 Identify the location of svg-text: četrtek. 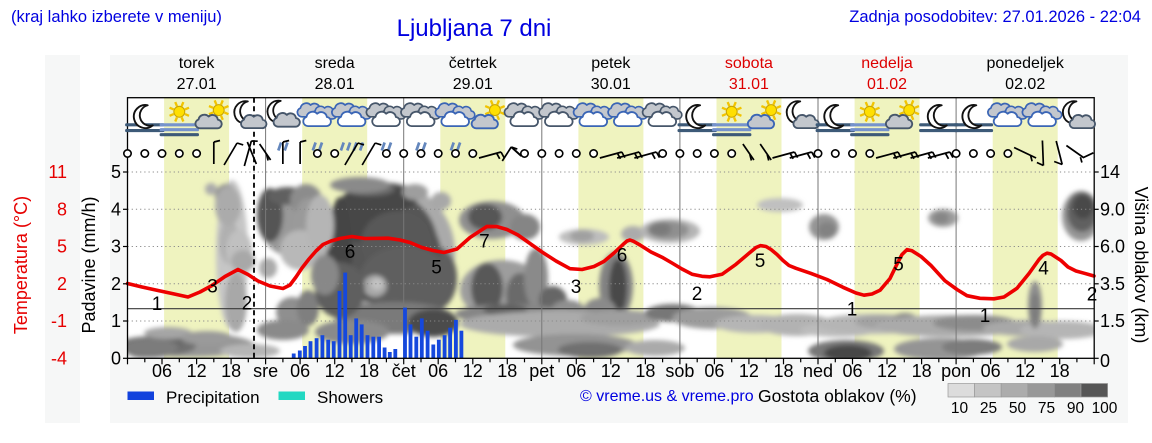
(473, 63).